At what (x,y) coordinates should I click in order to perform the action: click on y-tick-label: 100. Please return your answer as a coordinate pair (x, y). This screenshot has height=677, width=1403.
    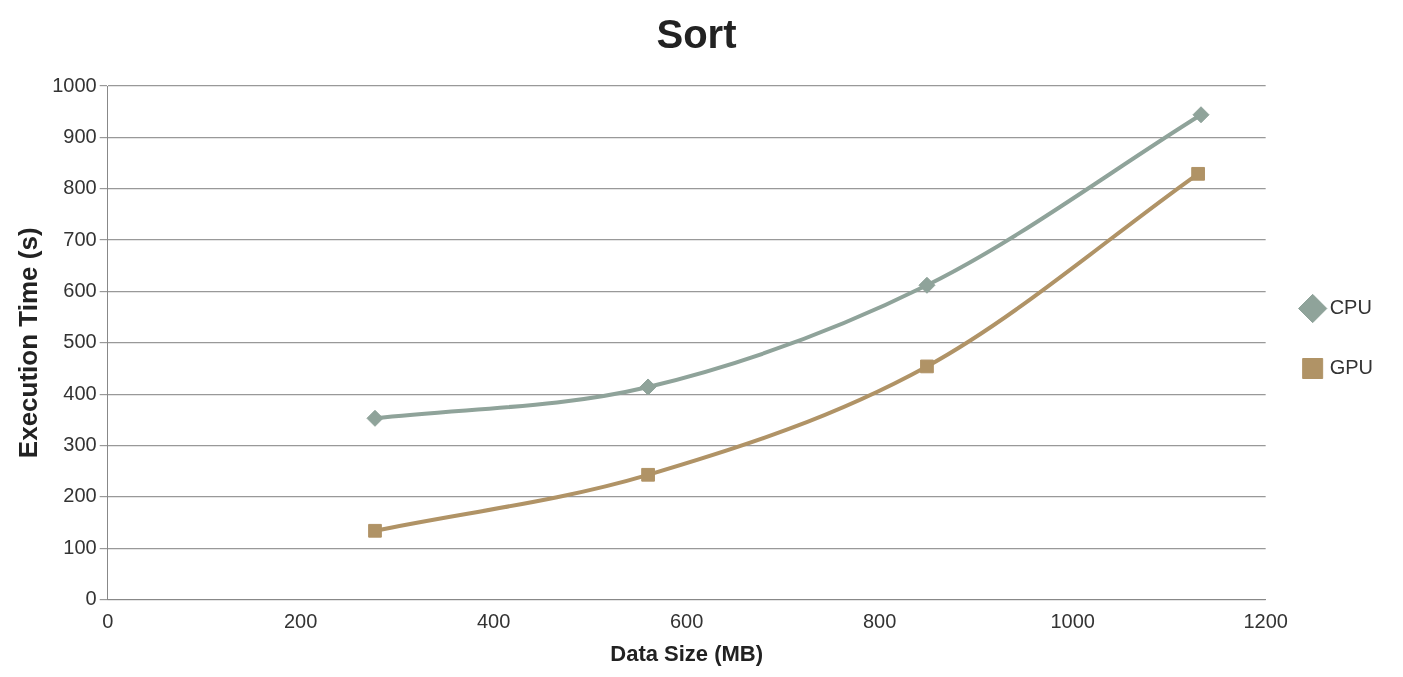
    Looking at the image, I should click on (80, 546).